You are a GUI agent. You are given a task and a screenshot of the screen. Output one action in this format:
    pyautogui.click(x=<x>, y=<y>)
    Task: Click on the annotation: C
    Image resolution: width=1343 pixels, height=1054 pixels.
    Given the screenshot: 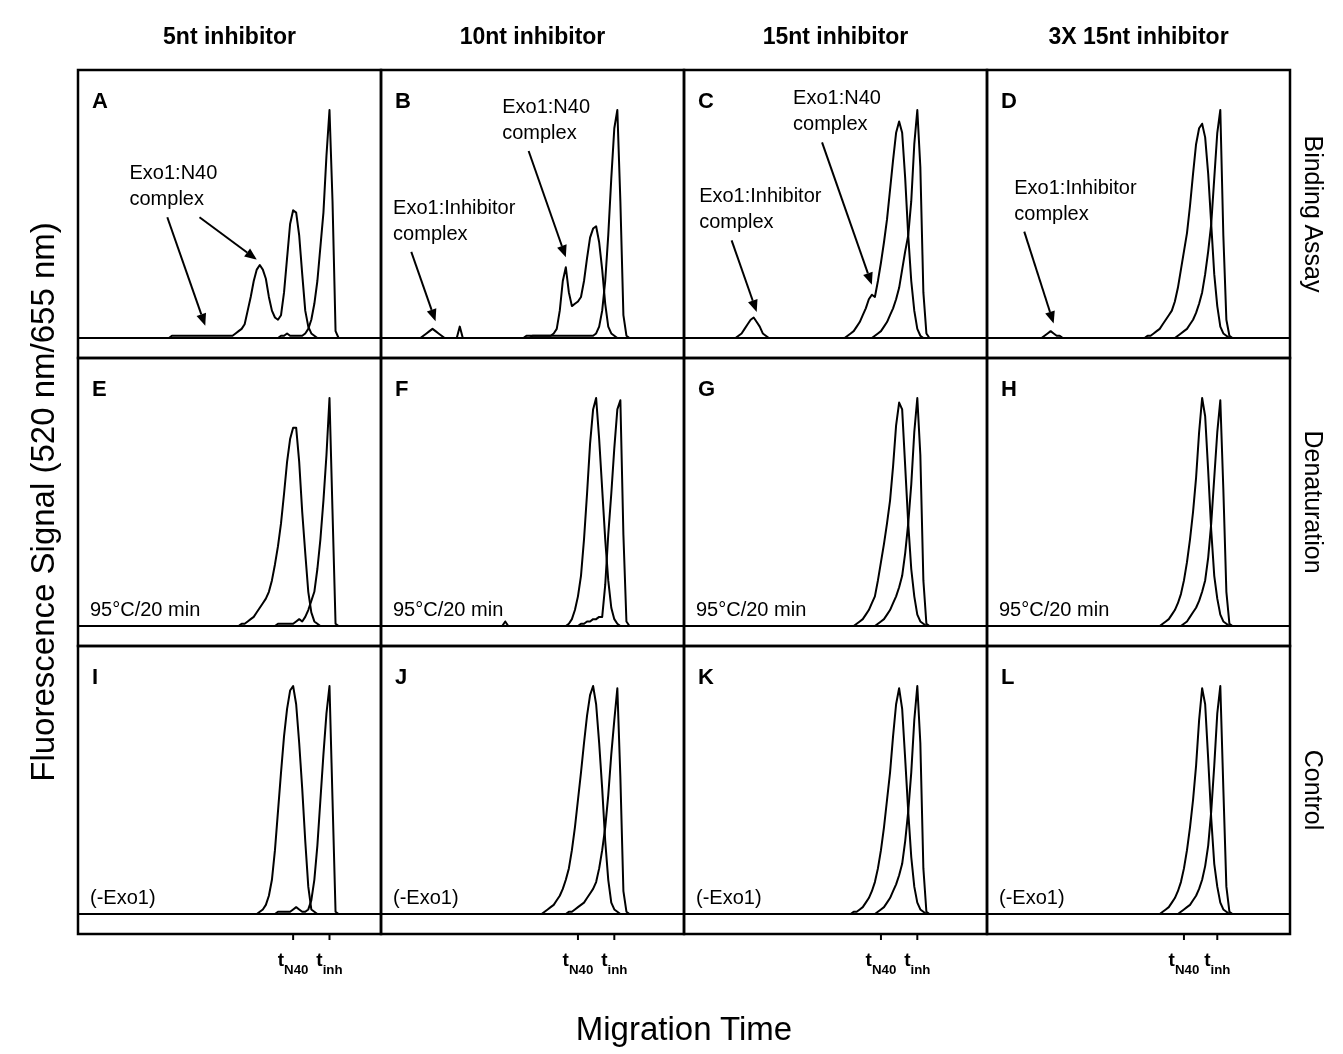 What is the action you would take?
    pyautogui.click(x=706, y=100)
    